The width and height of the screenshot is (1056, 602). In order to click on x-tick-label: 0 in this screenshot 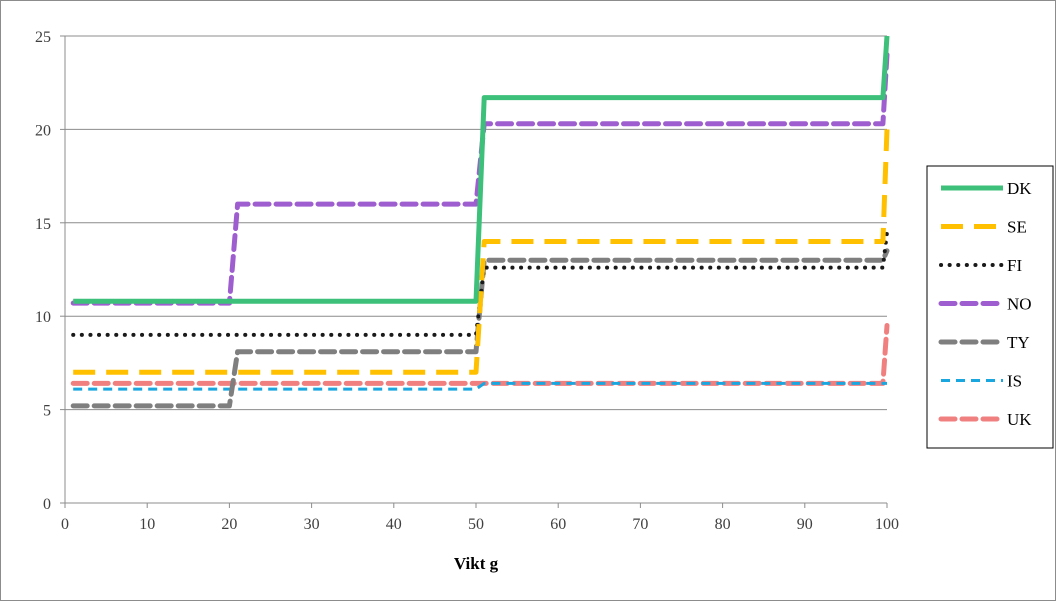, I will do `click(65, 524)`.